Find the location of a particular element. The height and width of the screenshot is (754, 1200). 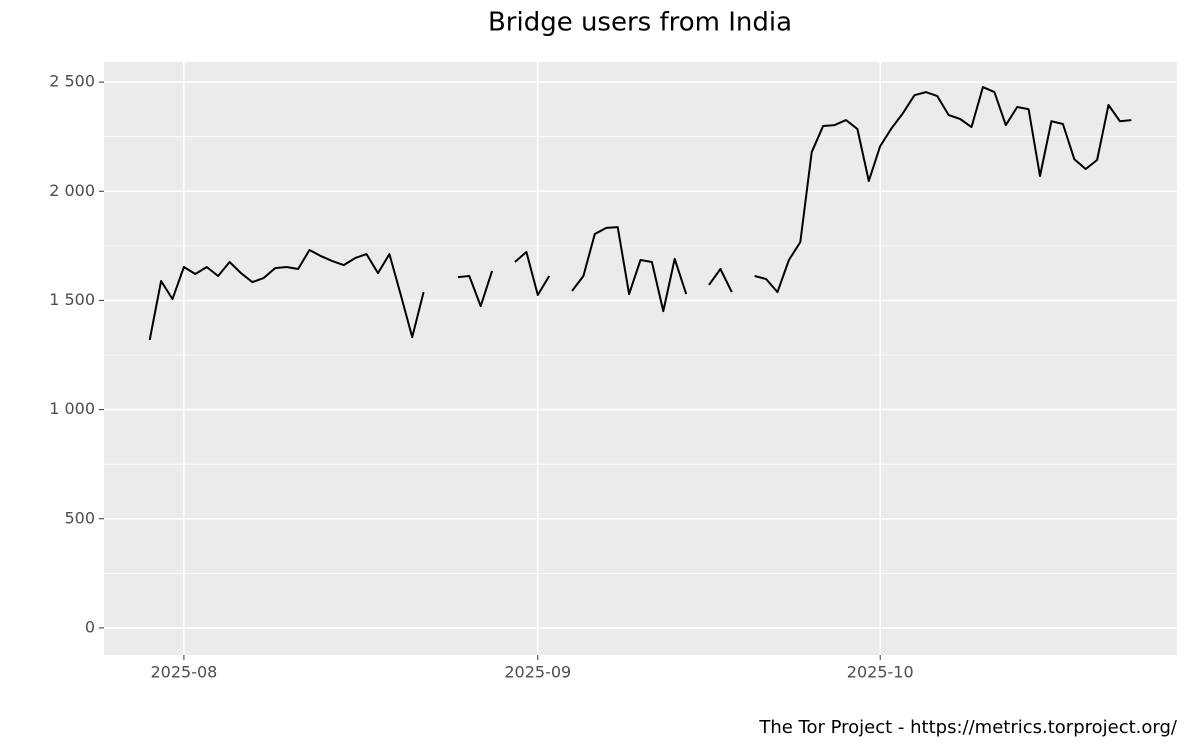

x-tick-label: 2025-09 is located at coordinates (537, 672).